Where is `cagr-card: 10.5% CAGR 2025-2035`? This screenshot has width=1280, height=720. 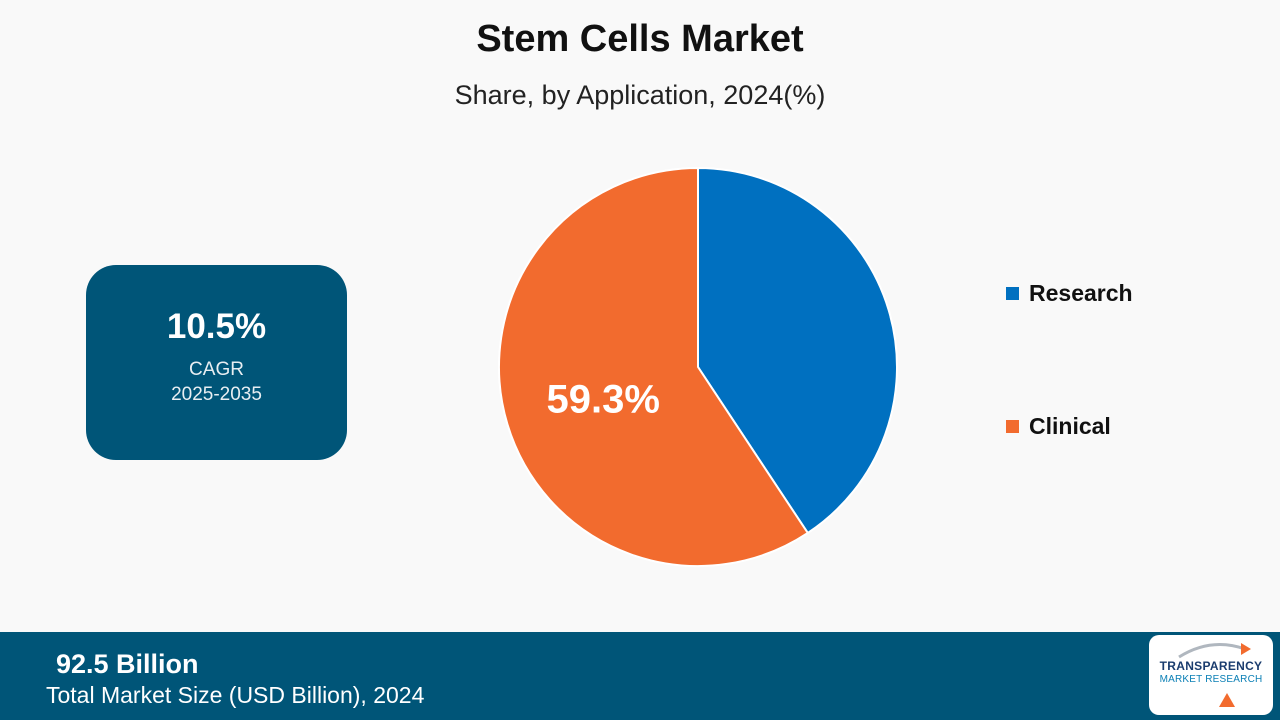 cagr-card: 10.5% CAGR 2025-2035 is located at coordinates (216, 362).